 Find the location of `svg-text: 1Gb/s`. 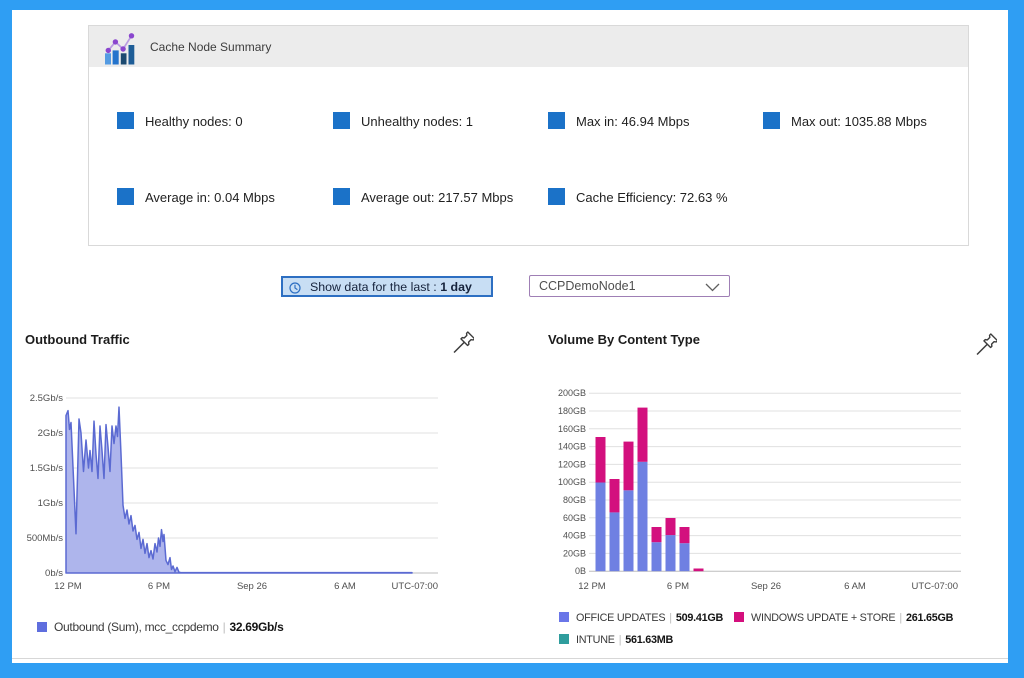

svg-text: 1Gb/s is located at coordinates (51, 503).